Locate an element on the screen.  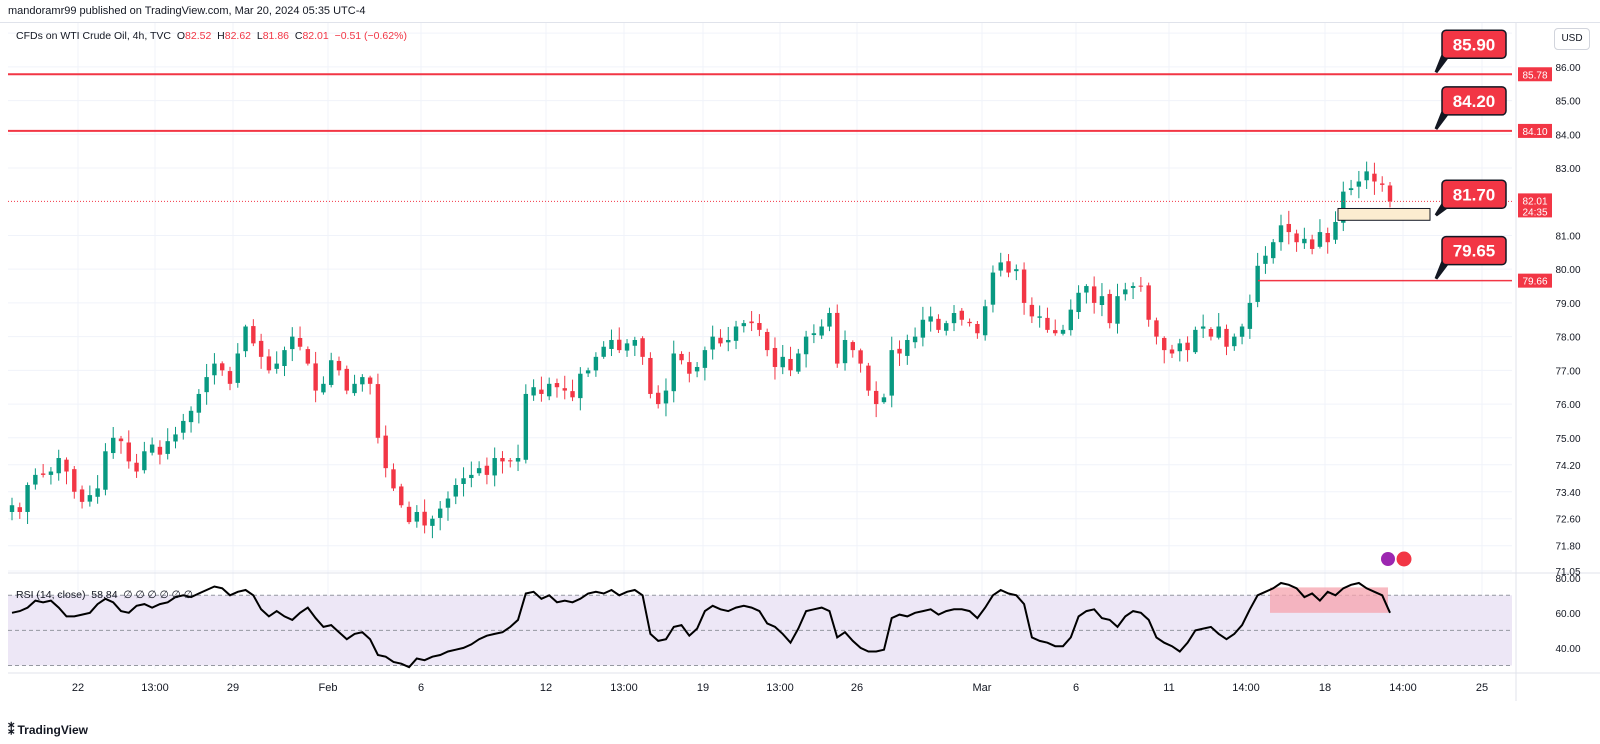
level-callout-text: 84.20 is located at coordinates (1474, 101).